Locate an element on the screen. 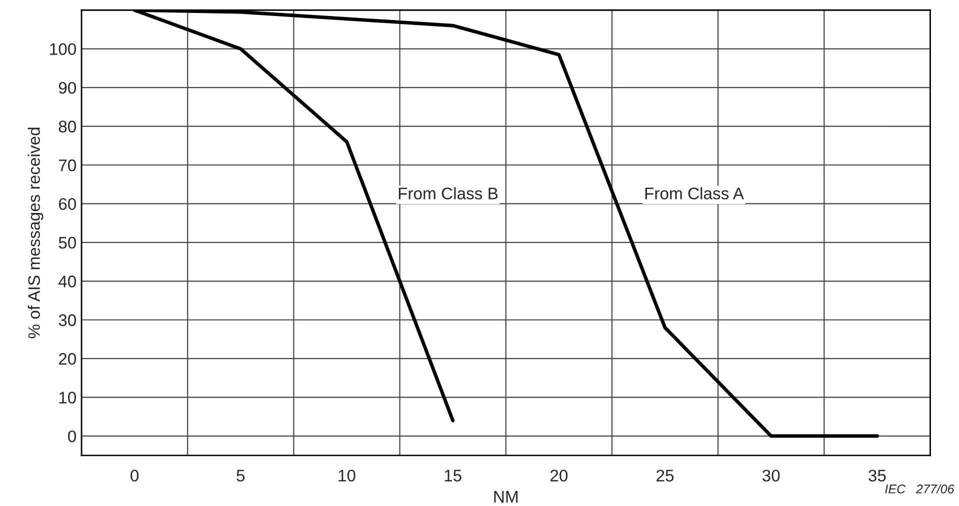 The image size is (959, 506). y-tick-label: 30 is located at coordinates (67, 320).